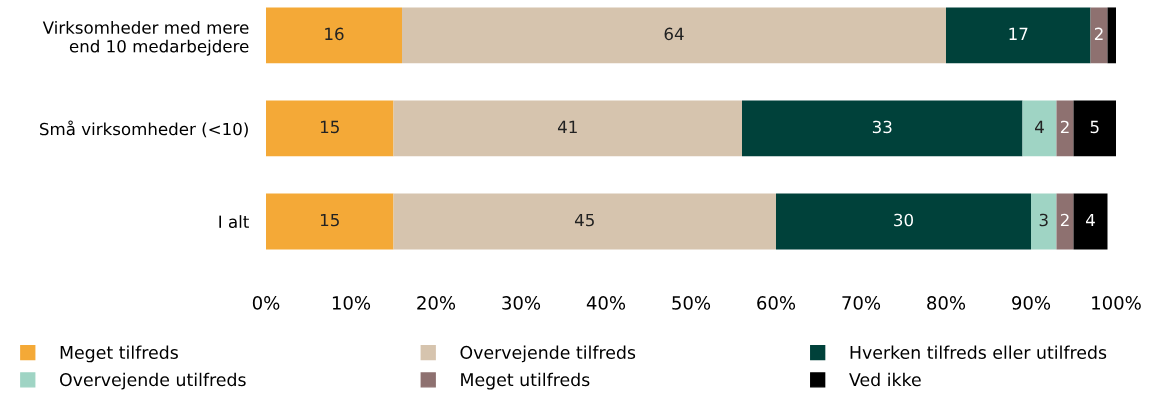 Image resolution: width=1152 pixels, height=400 pixels. What do you see at coordinates (885, 379) in the screenshot?
I see `legend-label: Ved ikke` at bounding box center [885, 379].